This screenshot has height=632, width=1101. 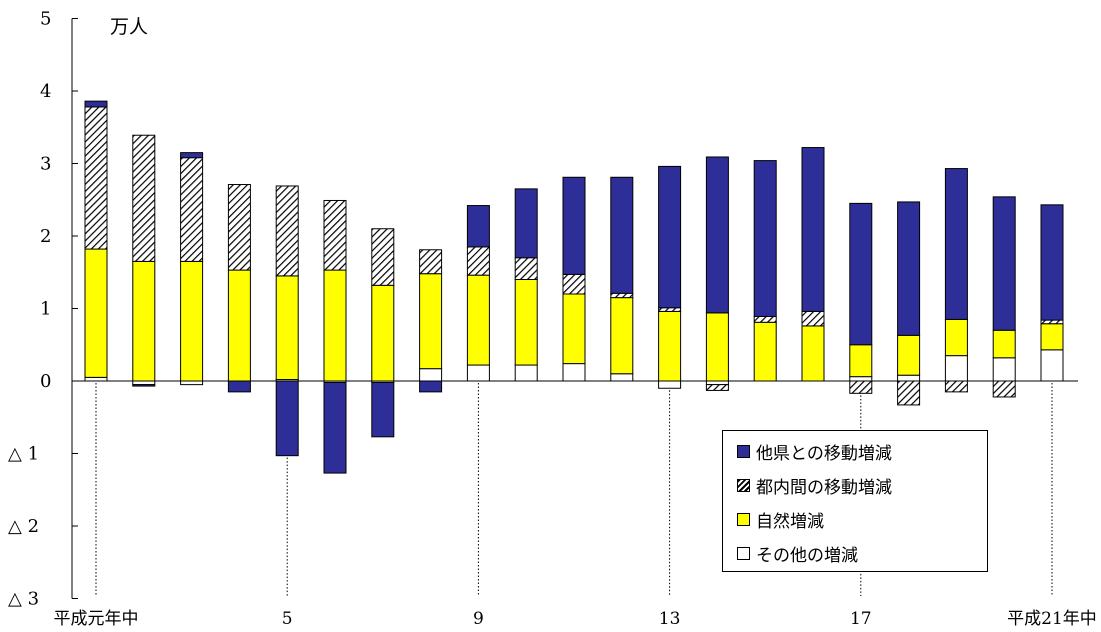 I want to click on y-tick-label: 5, so click(x=45, y=19).